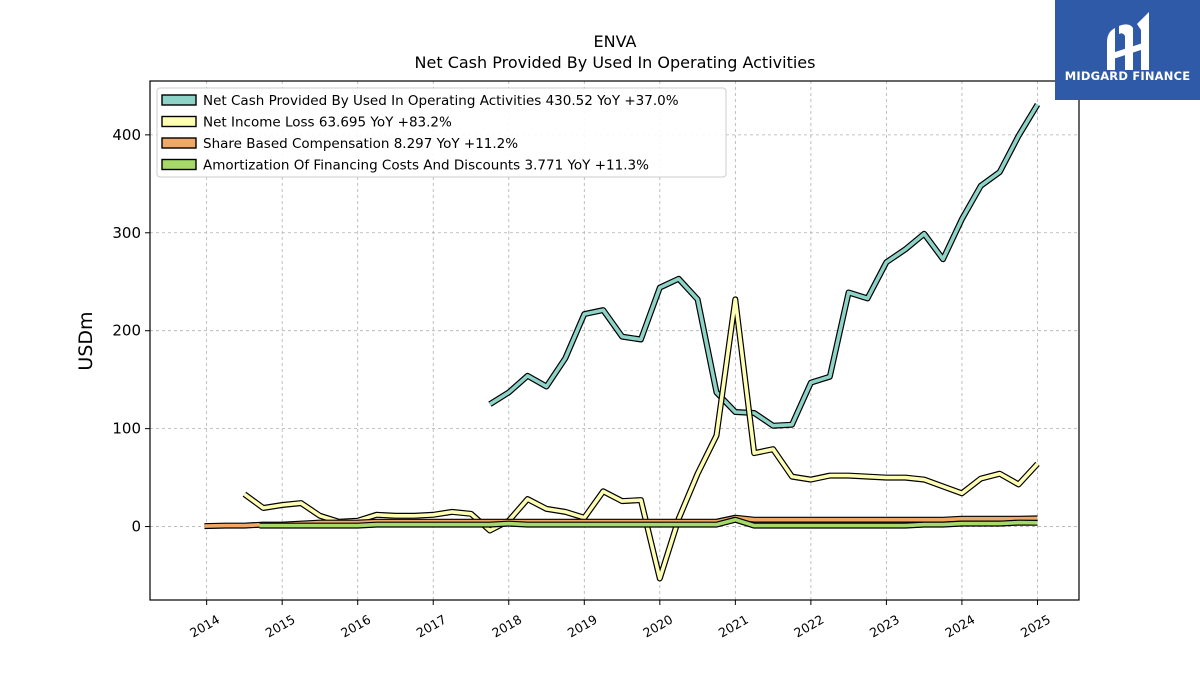 The width and height of the screenshot is (1200, 675). Describe the element at coordinates (327, 123) in the screenshot. I see `legend-label: Net Income Loss 63.695 YoY +83.2%` at that location.